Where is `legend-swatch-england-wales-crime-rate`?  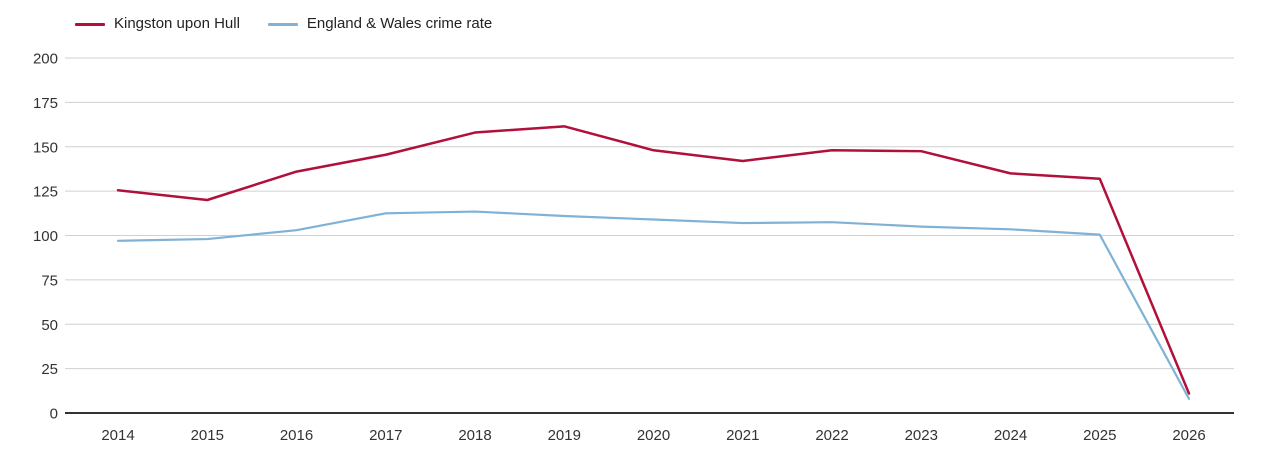
legend-swatch-england-wales-crime-rate is located at coordinates (282, 24).